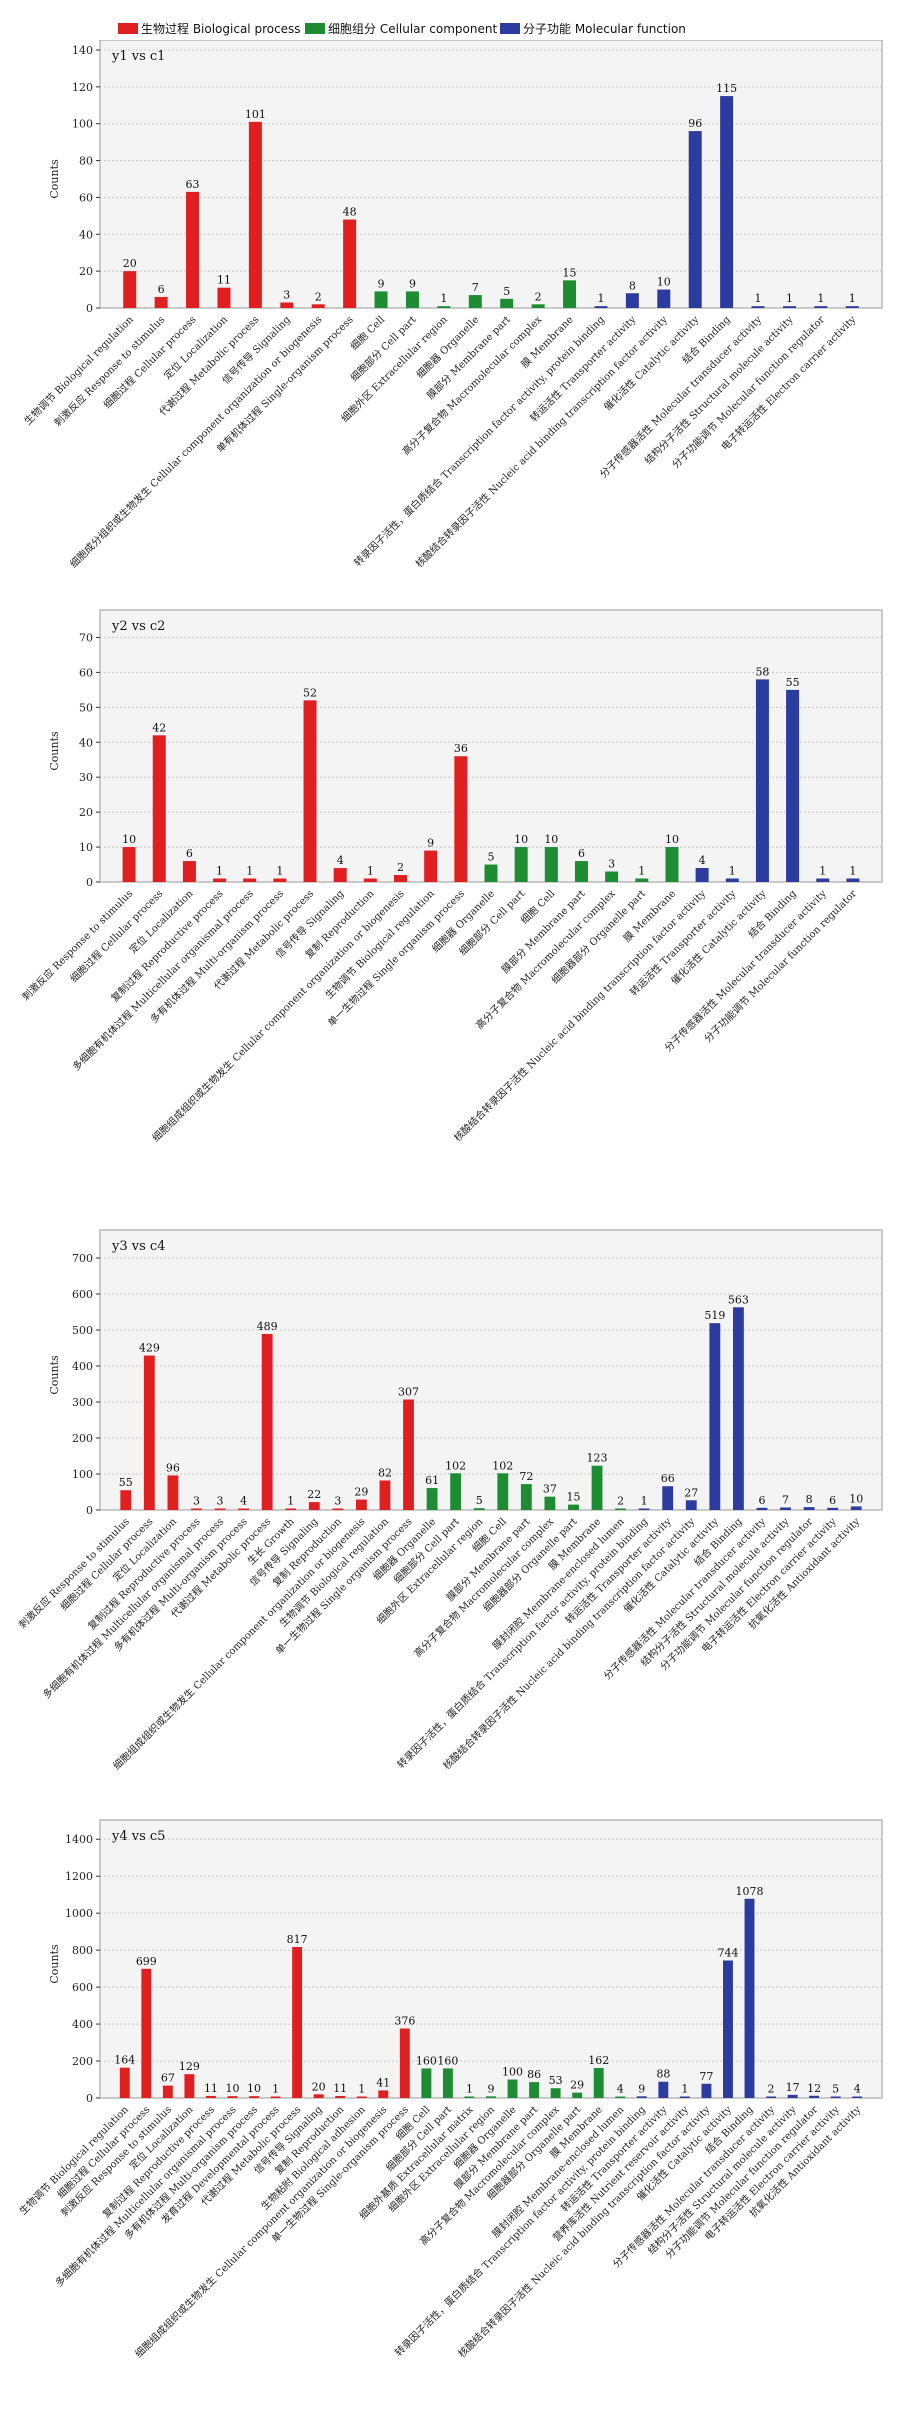  What do you see at coordinates (109, 371) in the screenshot?
I see `x-tick-label: 刺激反应 Response to stimulus` at bounding box center [109, 371].